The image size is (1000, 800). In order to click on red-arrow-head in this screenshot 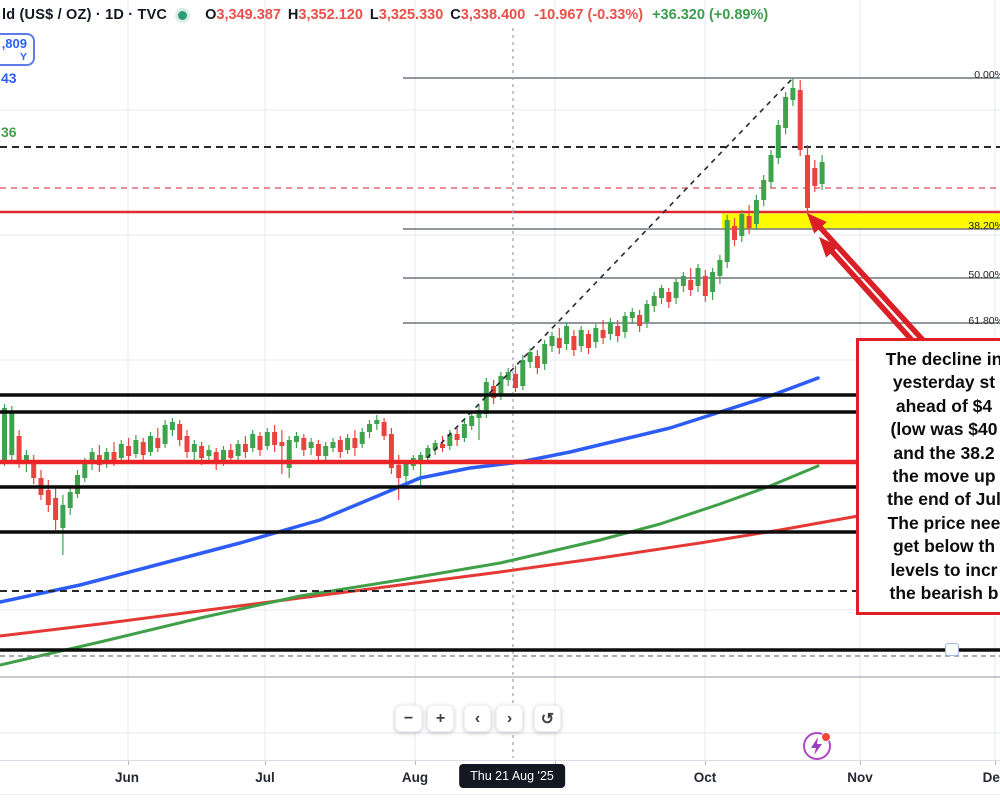, I will do `click(829, 247)`.